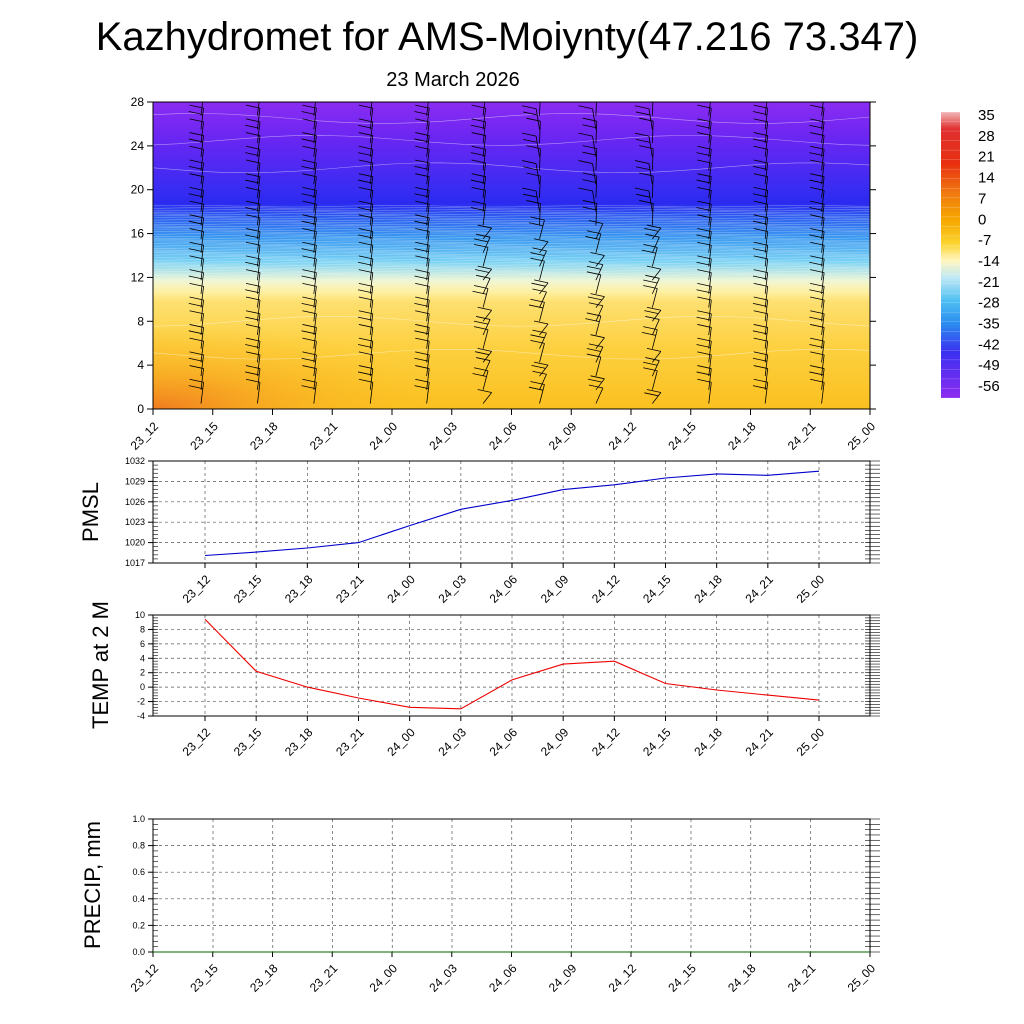 The width and height of the screenshot is (1024, 1024). What do you see at coordinates (264, 436) in the screenshot?
I see `x-tick-label: 23_18` at bounding box center [264, 436].